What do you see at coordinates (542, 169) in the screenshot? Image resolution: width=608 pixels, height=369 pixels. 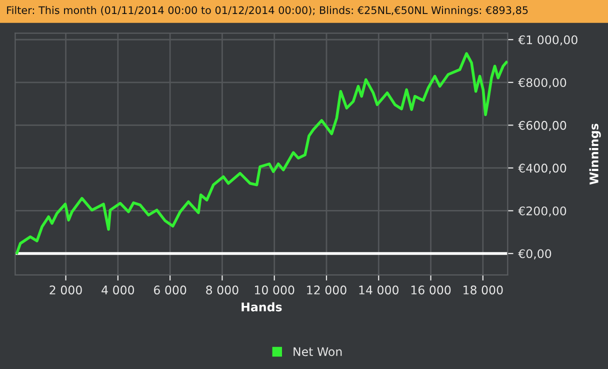 I see `y-tick-label: €400,00` at bounding box center [542, 169].